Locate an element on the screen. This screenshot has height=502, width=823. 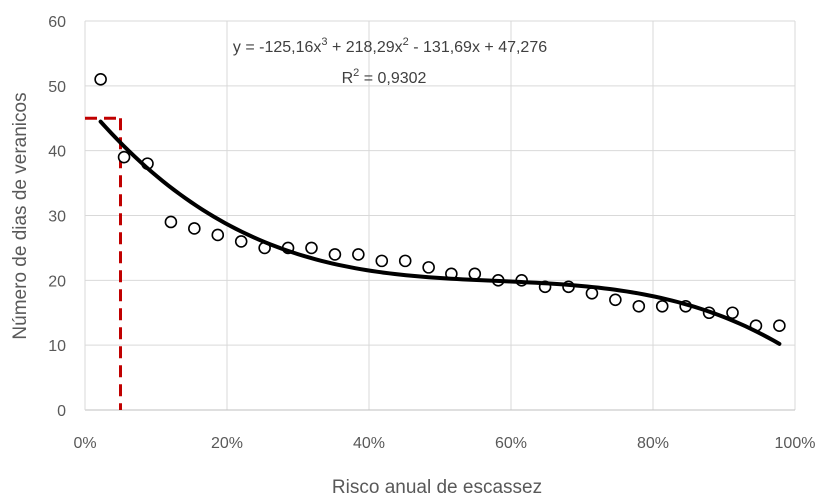
x-tick-label: 60% is located at coordinates (511, 443).